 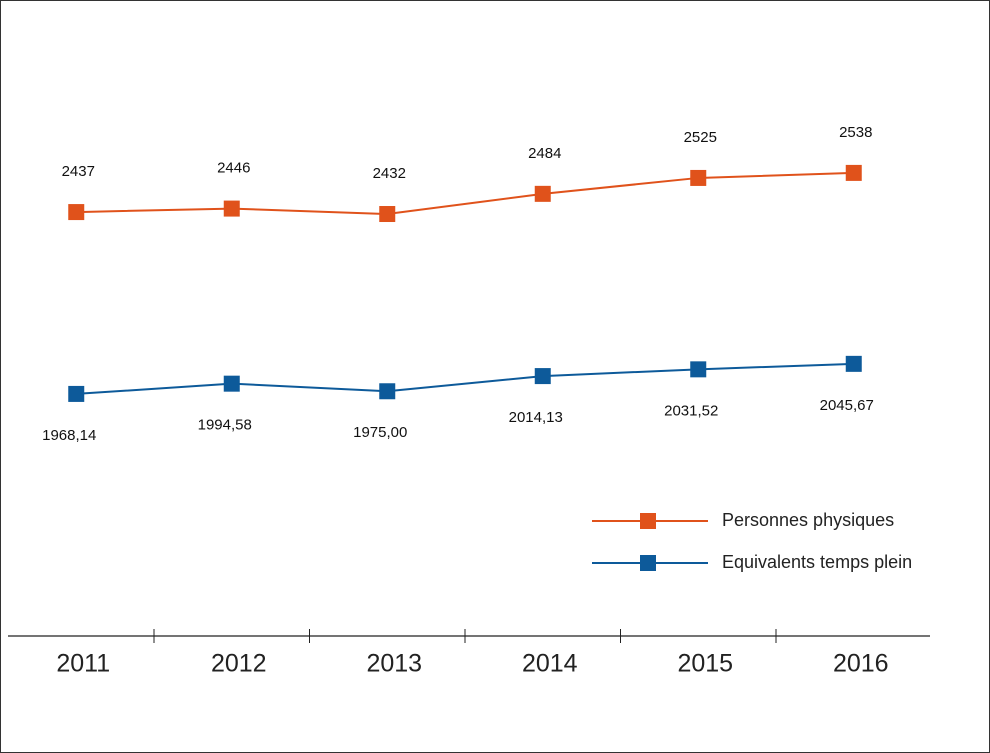 I want to click on data-label: 2031,52, so click(x=691, y=410).